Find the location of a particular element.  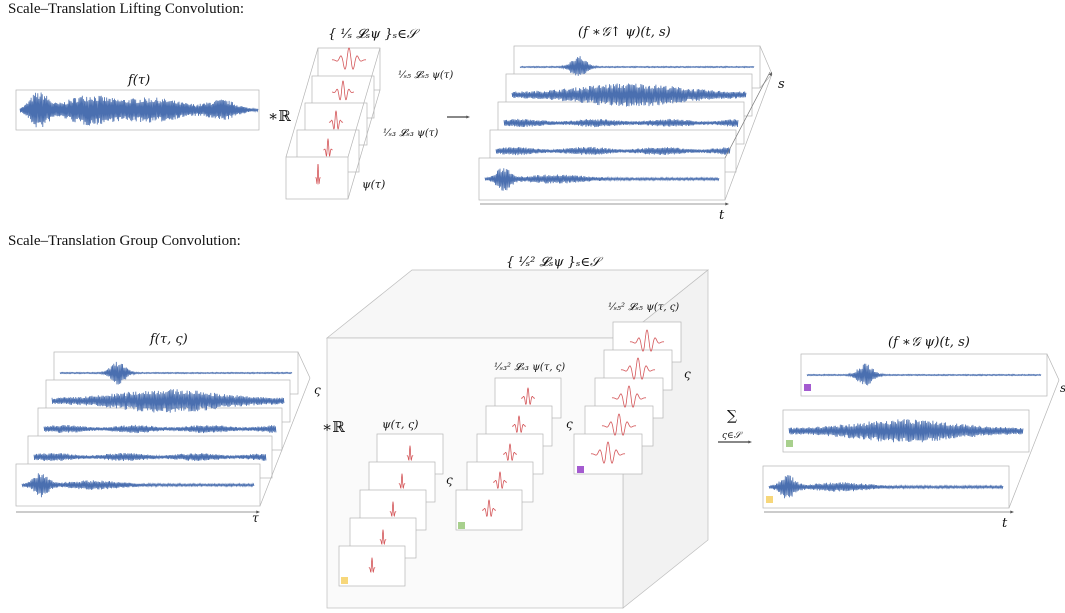

group-filter-axis-varsigma-1: ς is located at coordinates (449, 480).